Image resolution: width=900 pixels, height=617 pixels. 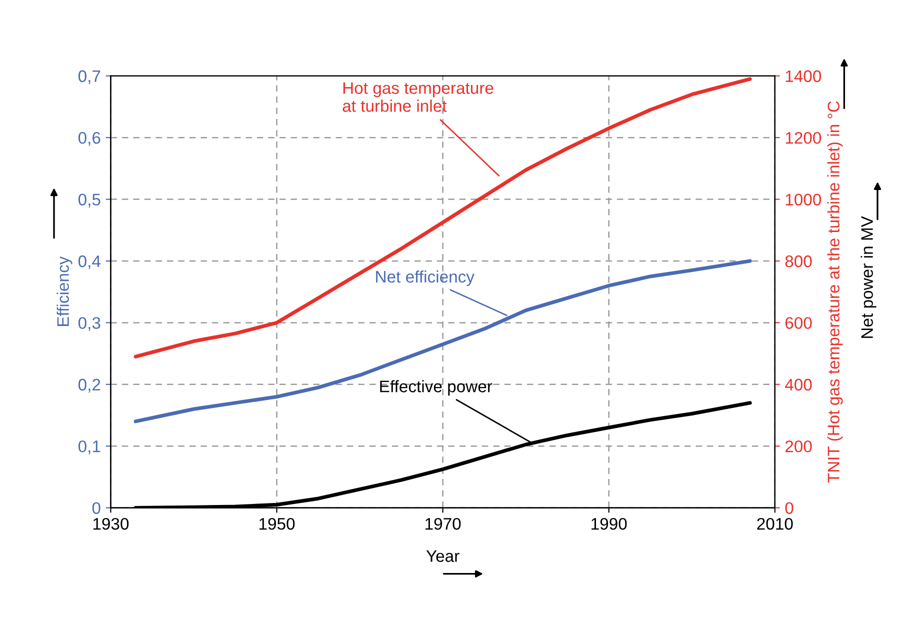 I want to click on x-tick-label: 1970, so click(x=443, y=524).